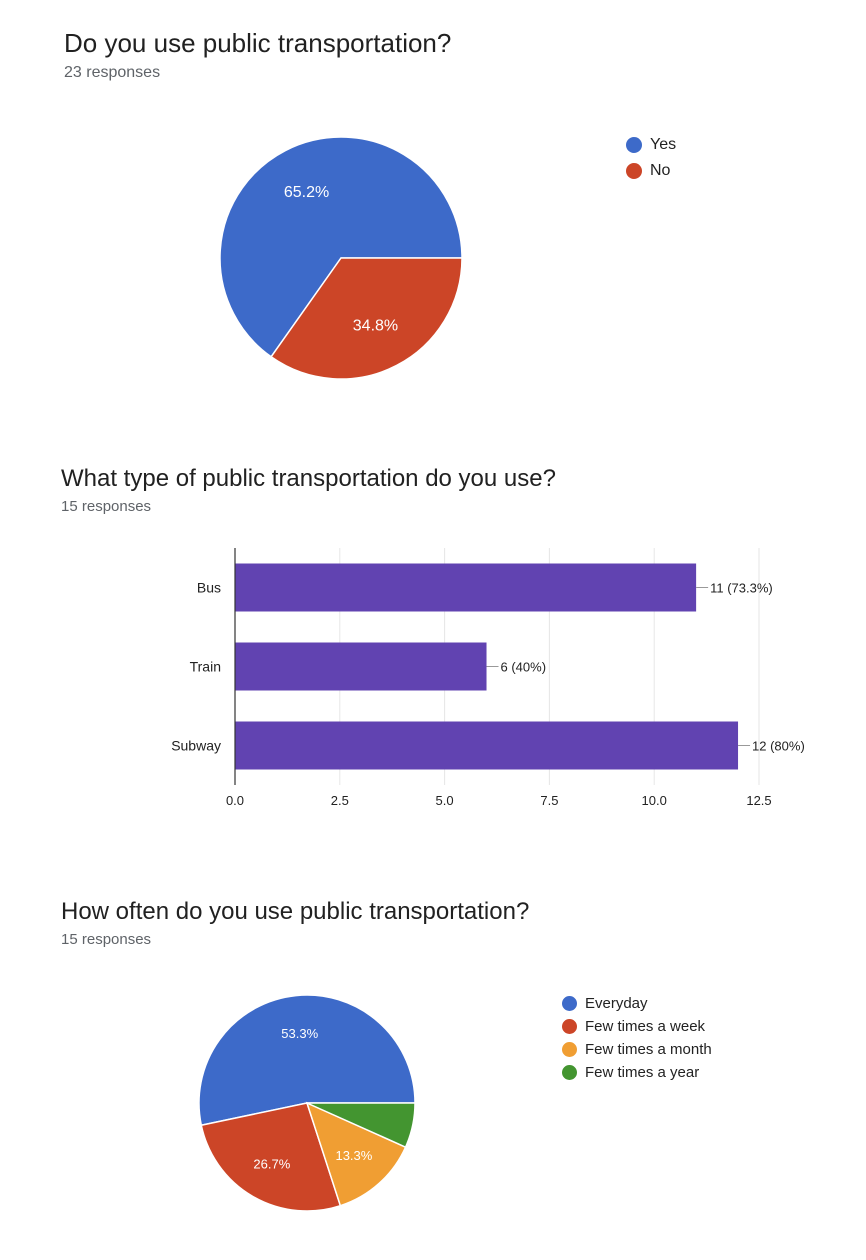 The image size is (866, 1260). I want to click on legend-item-few-times-a-month: Few times a month, so click(637, 1049).